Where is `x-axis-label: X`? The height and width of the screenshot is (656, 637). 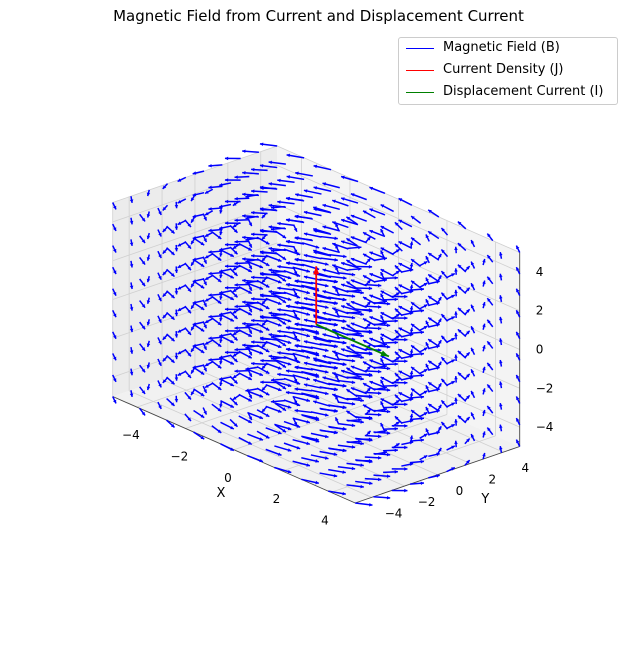
x-axis-label: X is located at coordinates (220, 493).